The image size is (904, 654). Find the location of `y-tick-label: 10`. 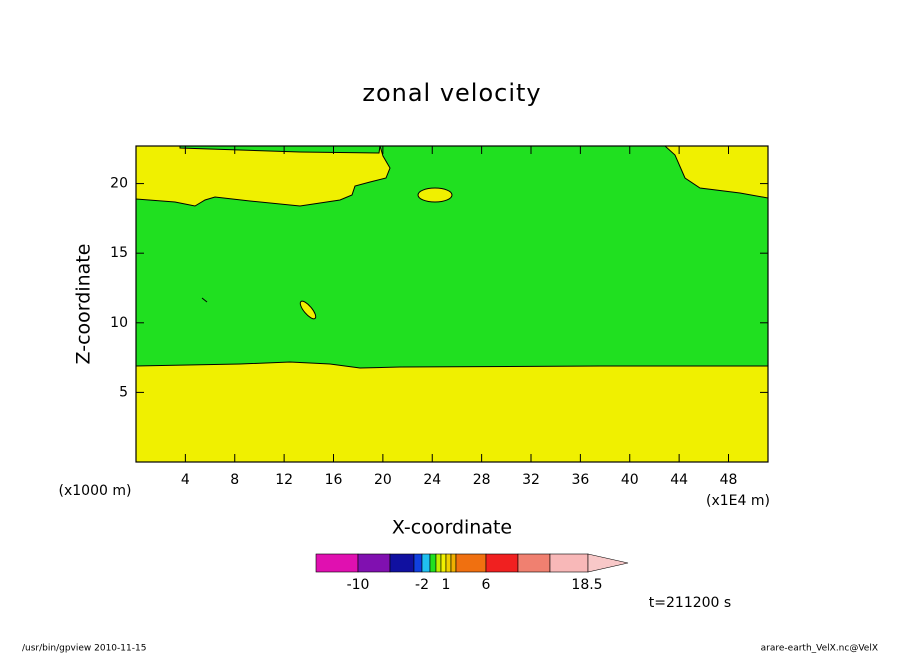

y-tick-label: 10 is located at coordinates (119, 323).